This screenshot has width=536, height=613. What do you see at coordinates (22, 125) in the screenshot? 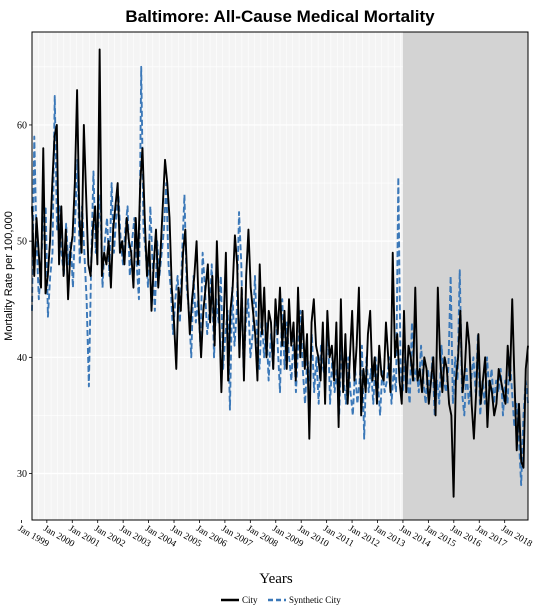
I see `y-tick-label: 60` at bounding box center [22, 125].